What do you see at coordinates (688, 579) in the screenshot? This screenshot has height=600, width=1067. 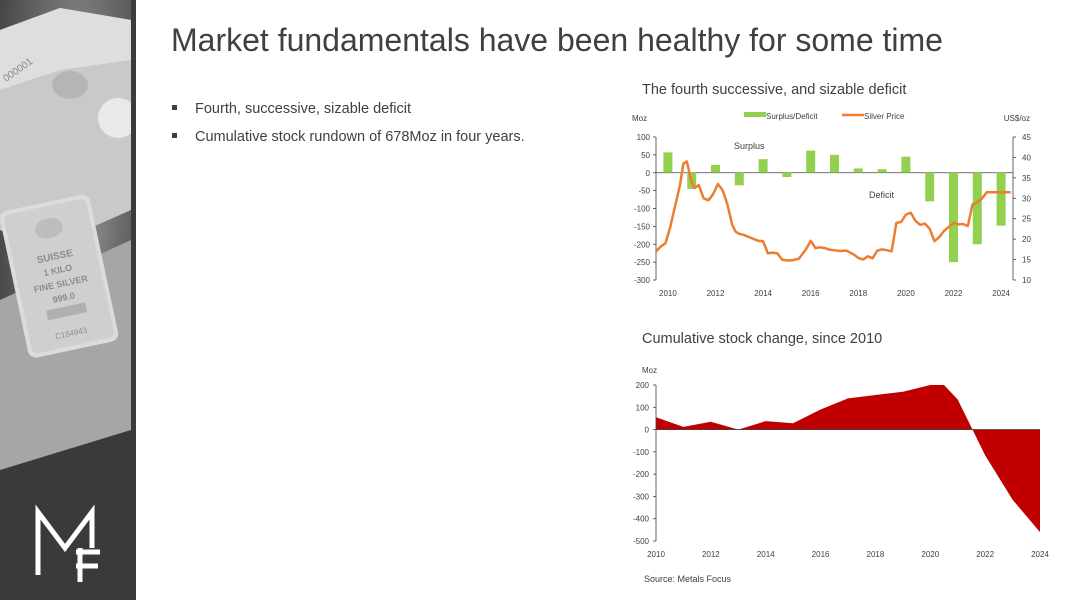 I see `source-note: Source: Metals Focus` at bounding box center [688, 579].